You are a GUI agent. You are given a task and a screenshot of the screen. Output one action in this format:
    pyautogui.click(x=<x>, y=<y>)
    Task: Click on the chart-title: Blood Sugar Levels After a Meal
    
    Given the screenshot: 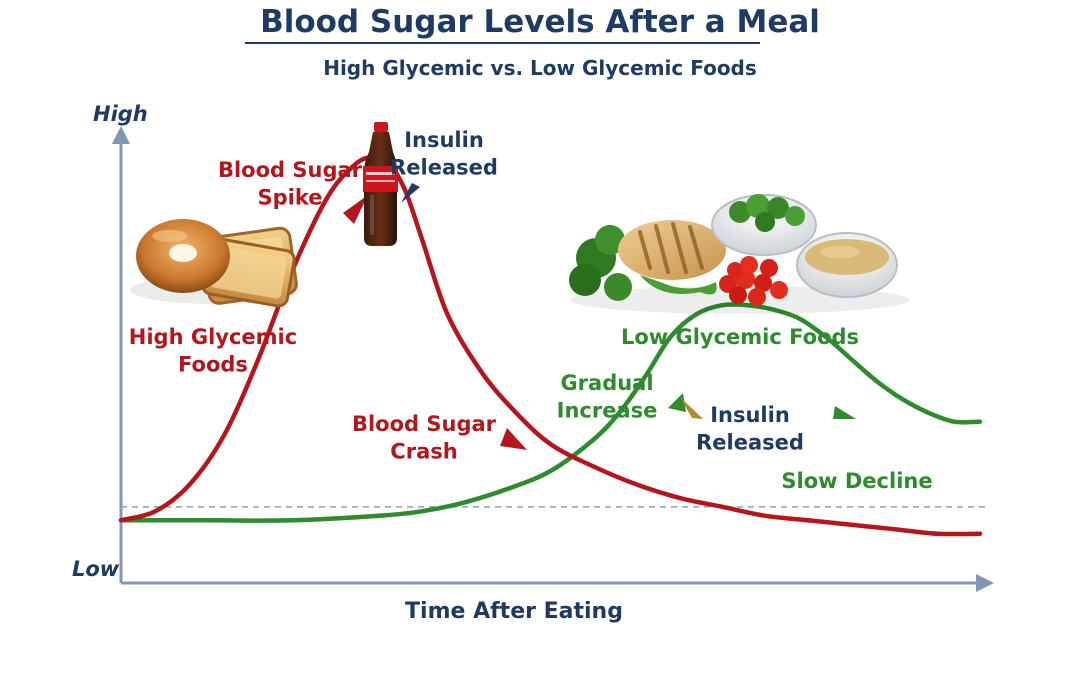 What is the action you would take?
    pyautogui.click(x=540, y=22)
    